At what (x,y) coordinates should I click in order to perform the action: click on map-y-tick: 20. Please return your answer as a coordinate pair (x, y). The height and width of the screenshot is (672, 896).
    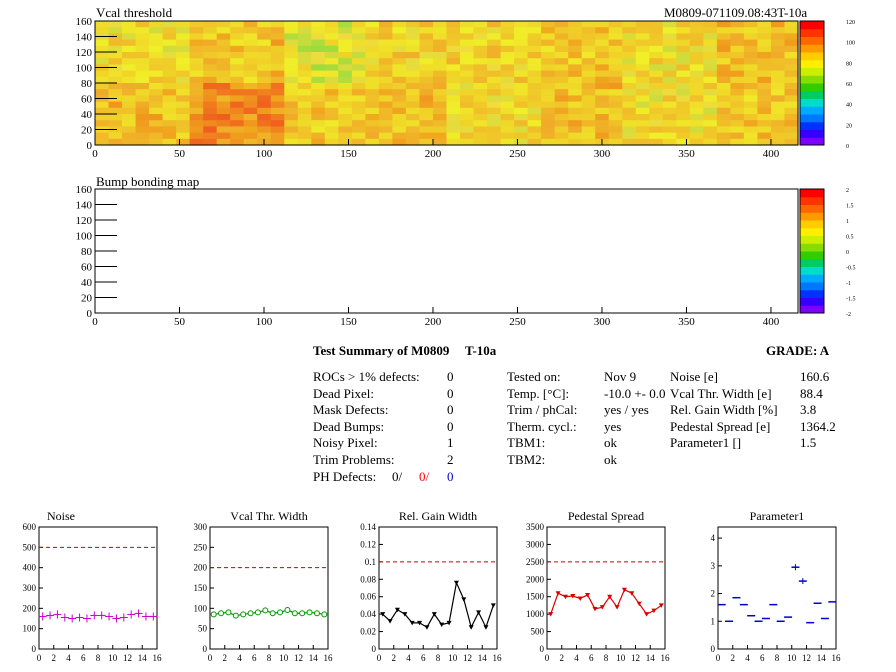
    Looking at the image, I should click on (87, 299).